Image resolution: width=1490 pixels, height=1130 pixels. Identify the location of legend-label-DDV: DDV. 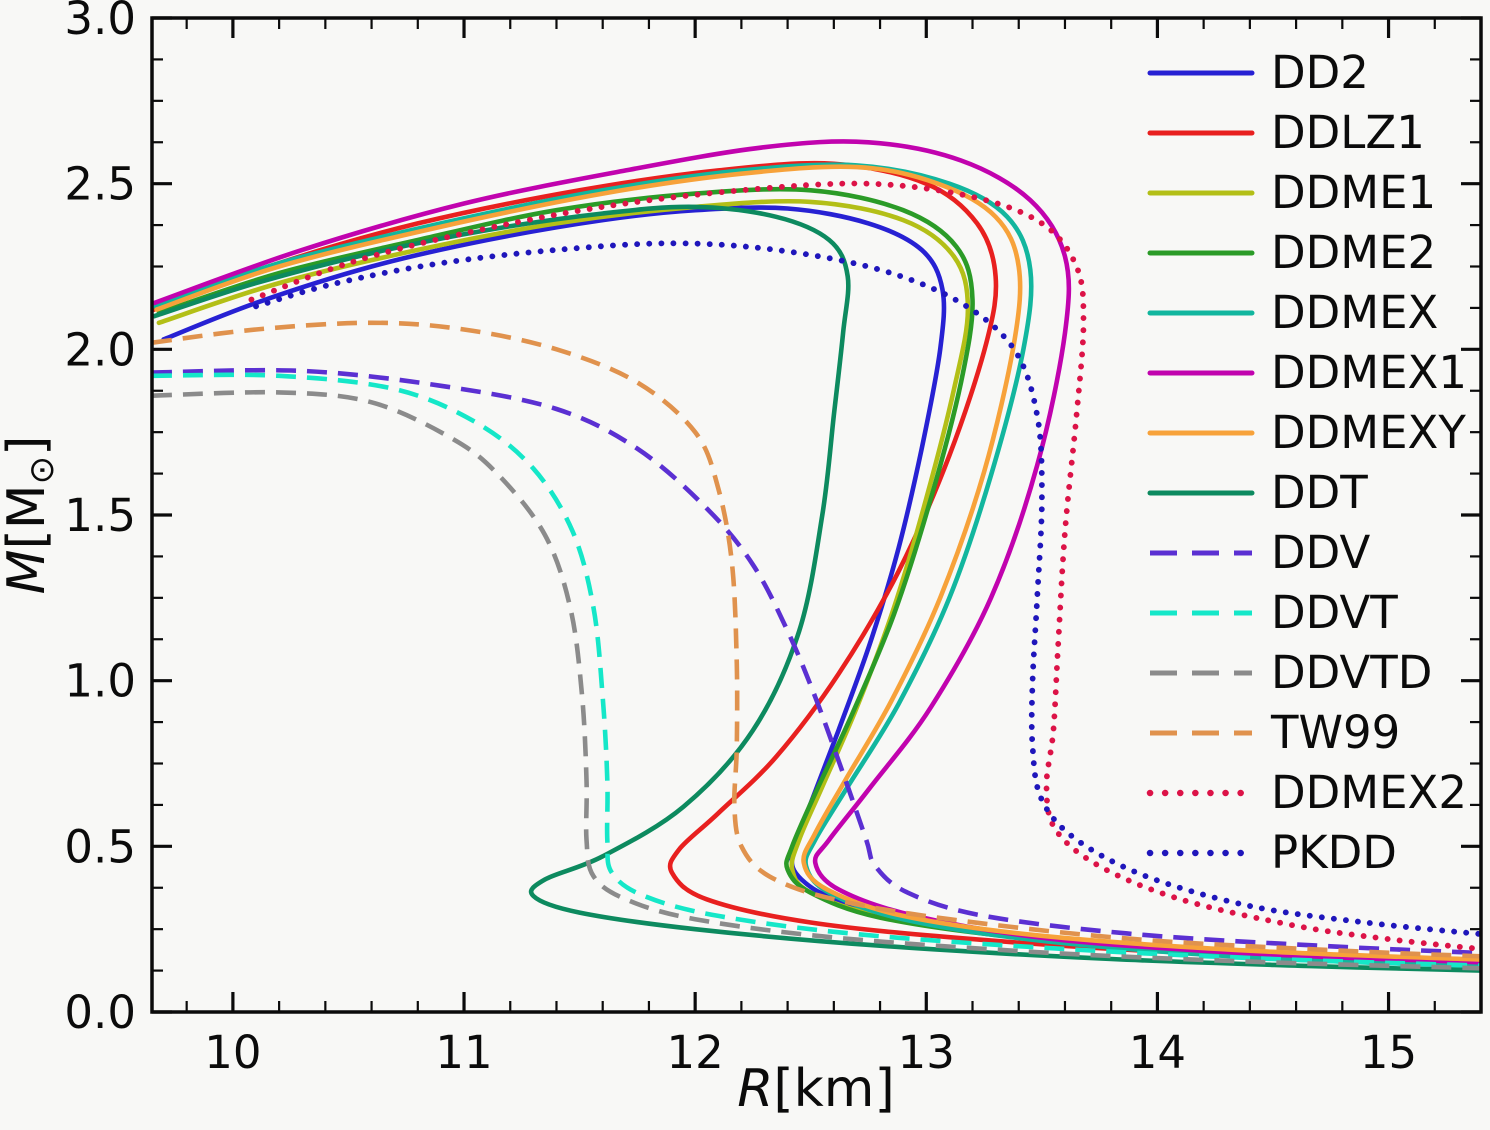
(1321, 552).